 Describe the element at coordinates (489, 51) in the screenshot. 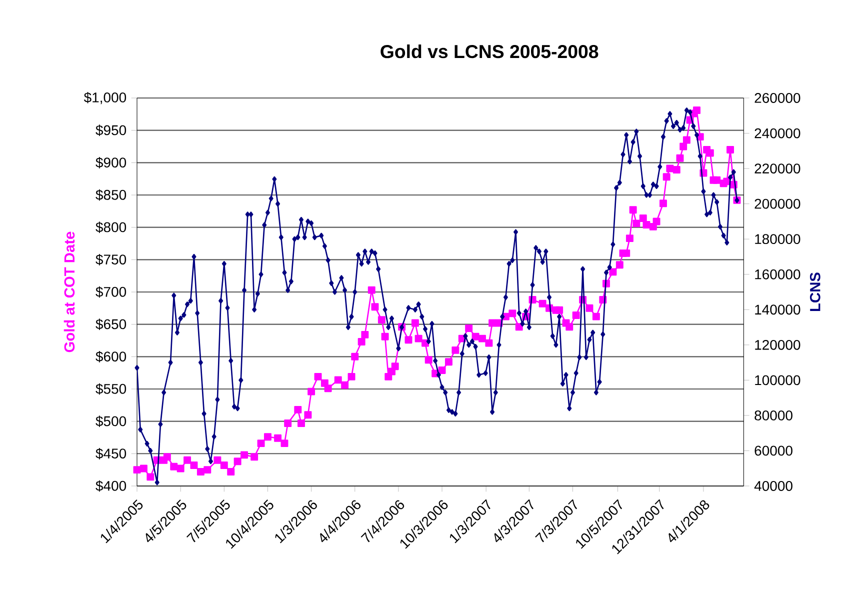

I see `chart-title: Gold vs LCNS 2005-2008` at that location.